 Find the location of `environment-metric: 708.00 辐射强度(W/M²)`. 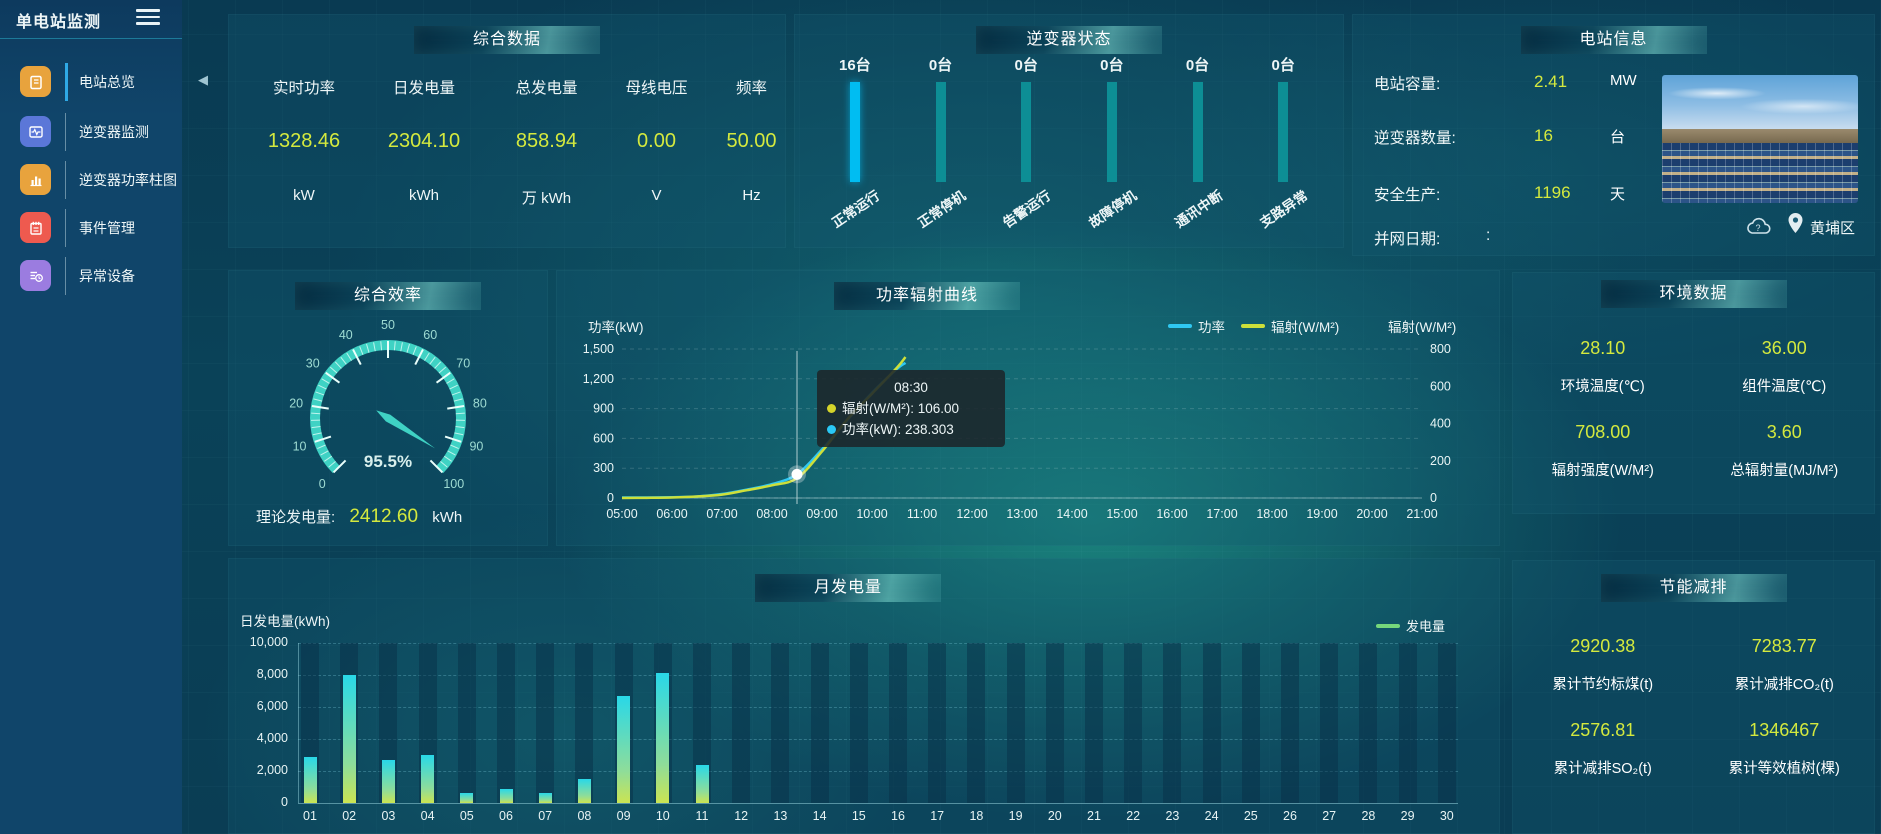

environment-metric: 708.00 辐射强度(W/M²) is located at coordinates (1603, 451).